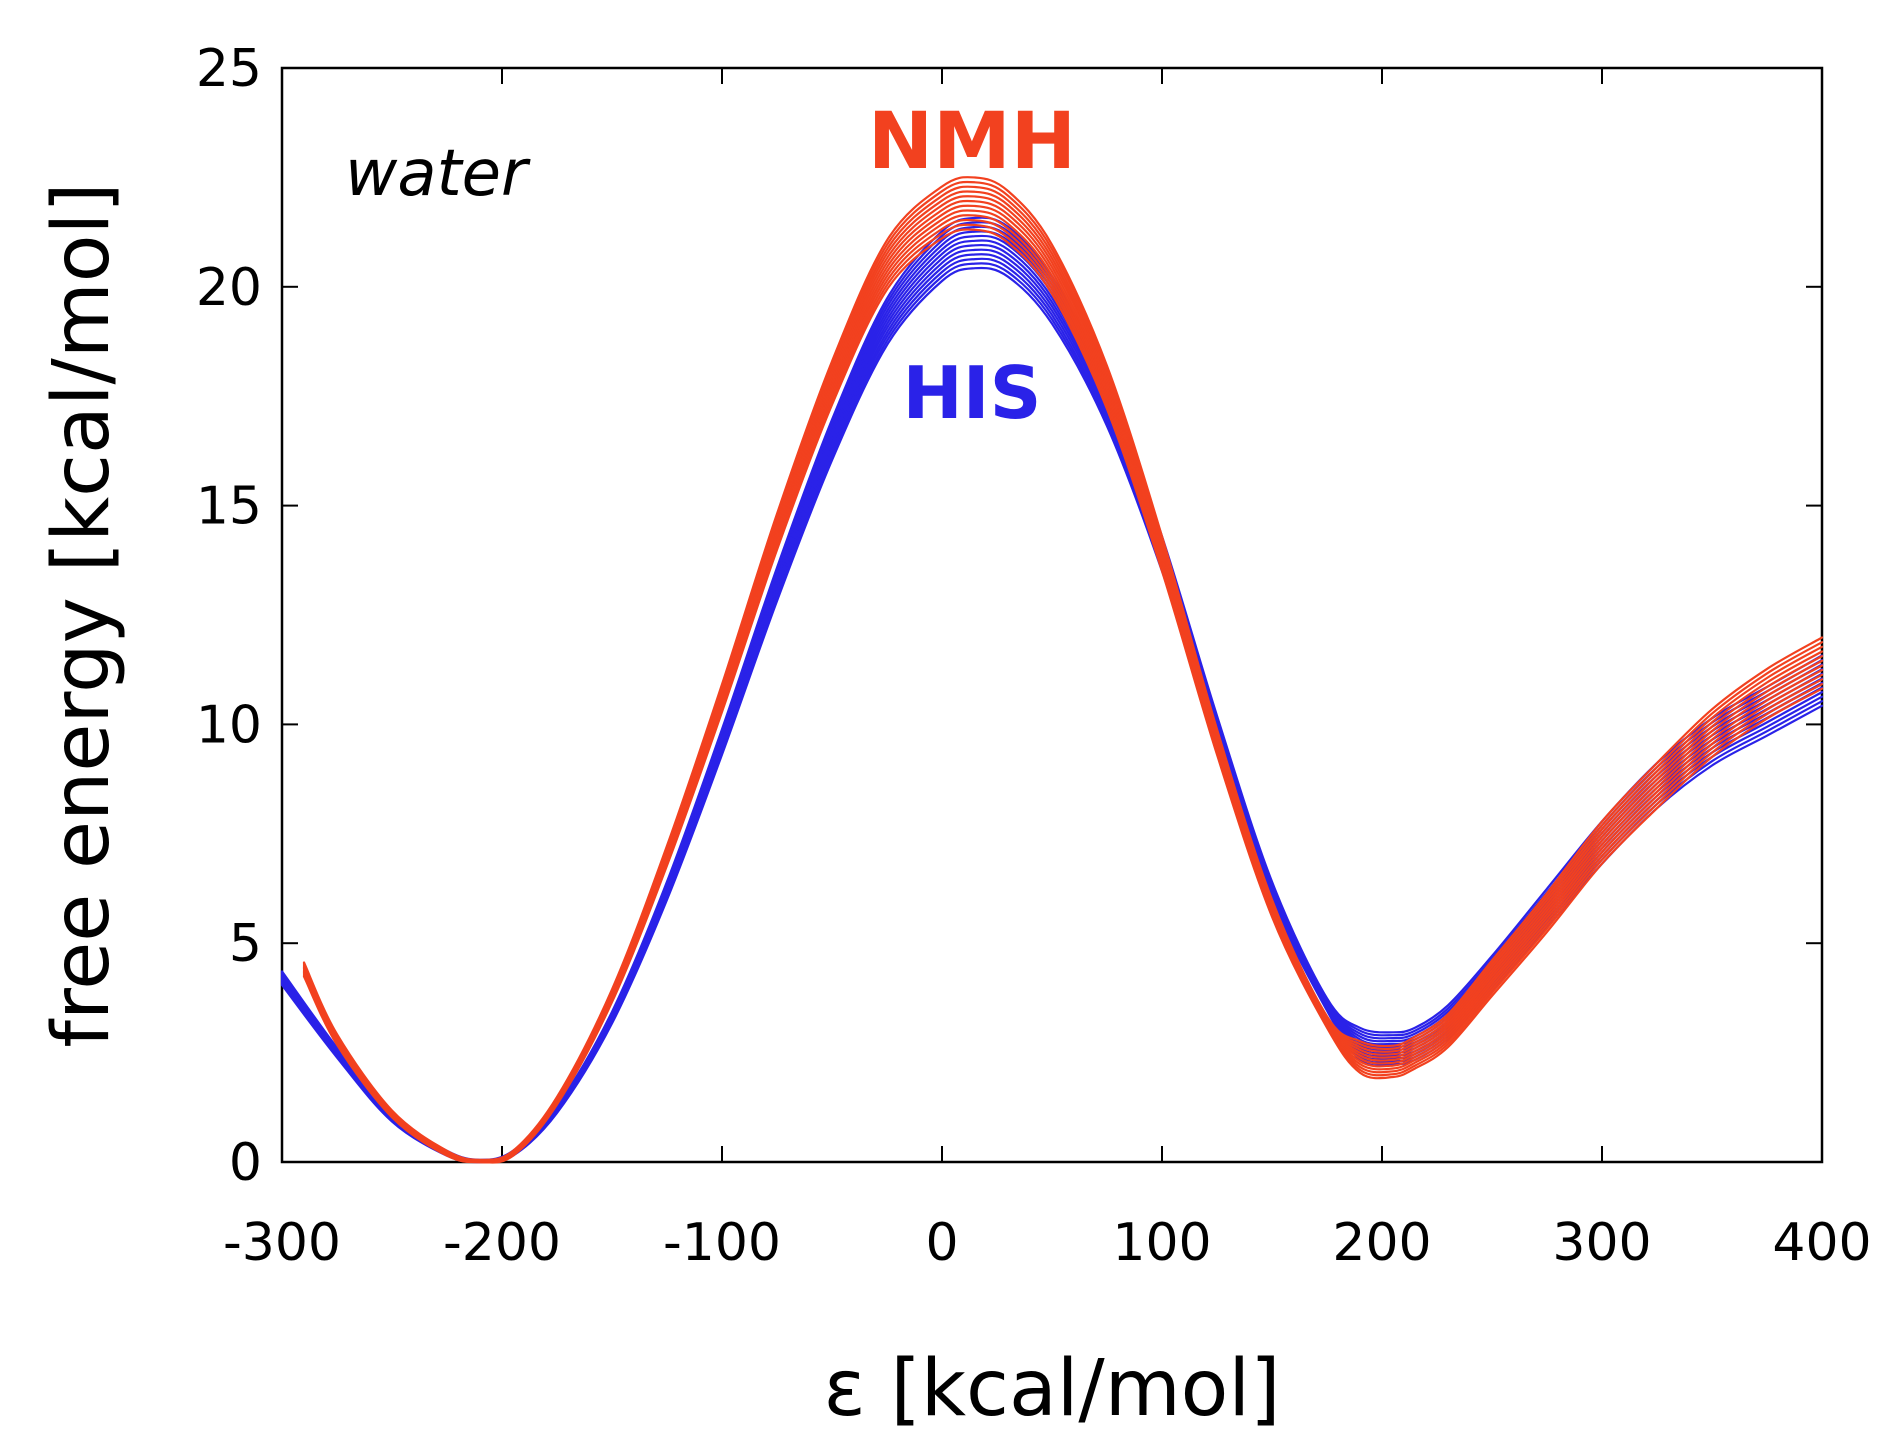 This screenshot has width=1889, height=1437. What do you see at coordinates (1161, 1243) in the screenshot?
I see `x-tick-label: 100` at bounding box center [1161, 1243].